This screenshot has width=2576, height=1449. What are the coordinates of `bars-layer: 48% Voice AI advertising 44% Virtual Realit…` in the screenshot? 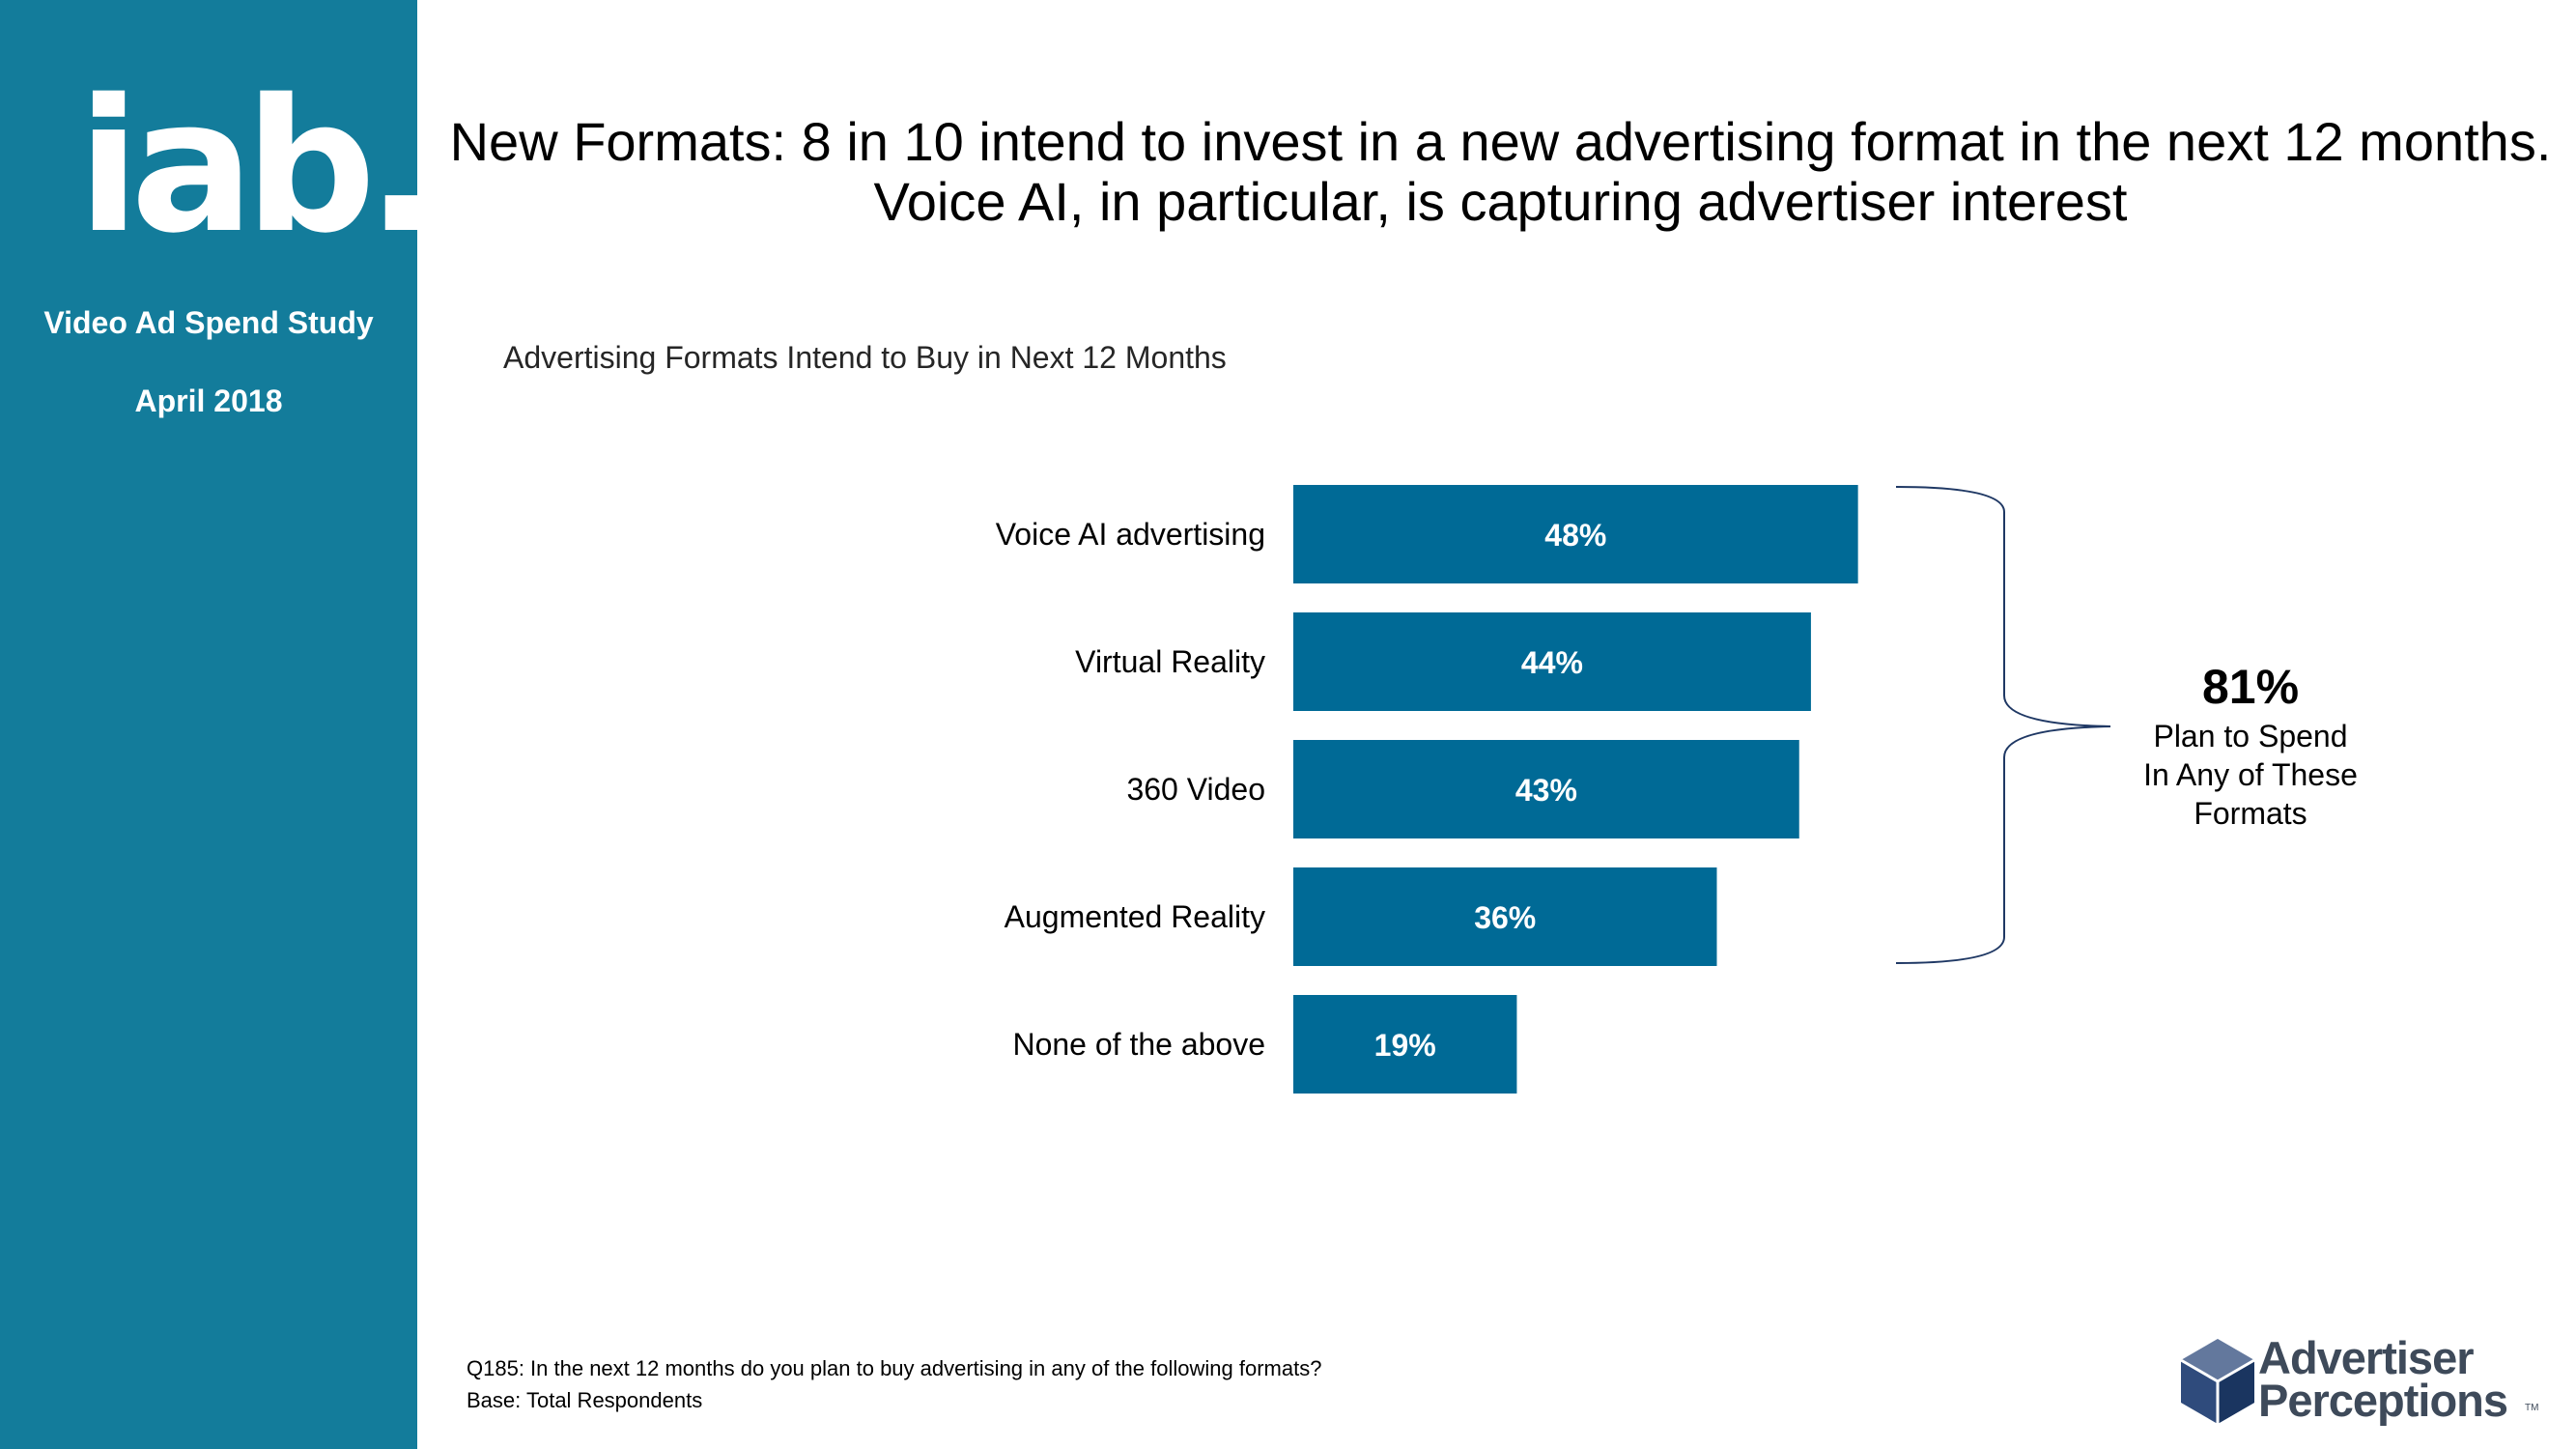 It's located at (1427, 789).